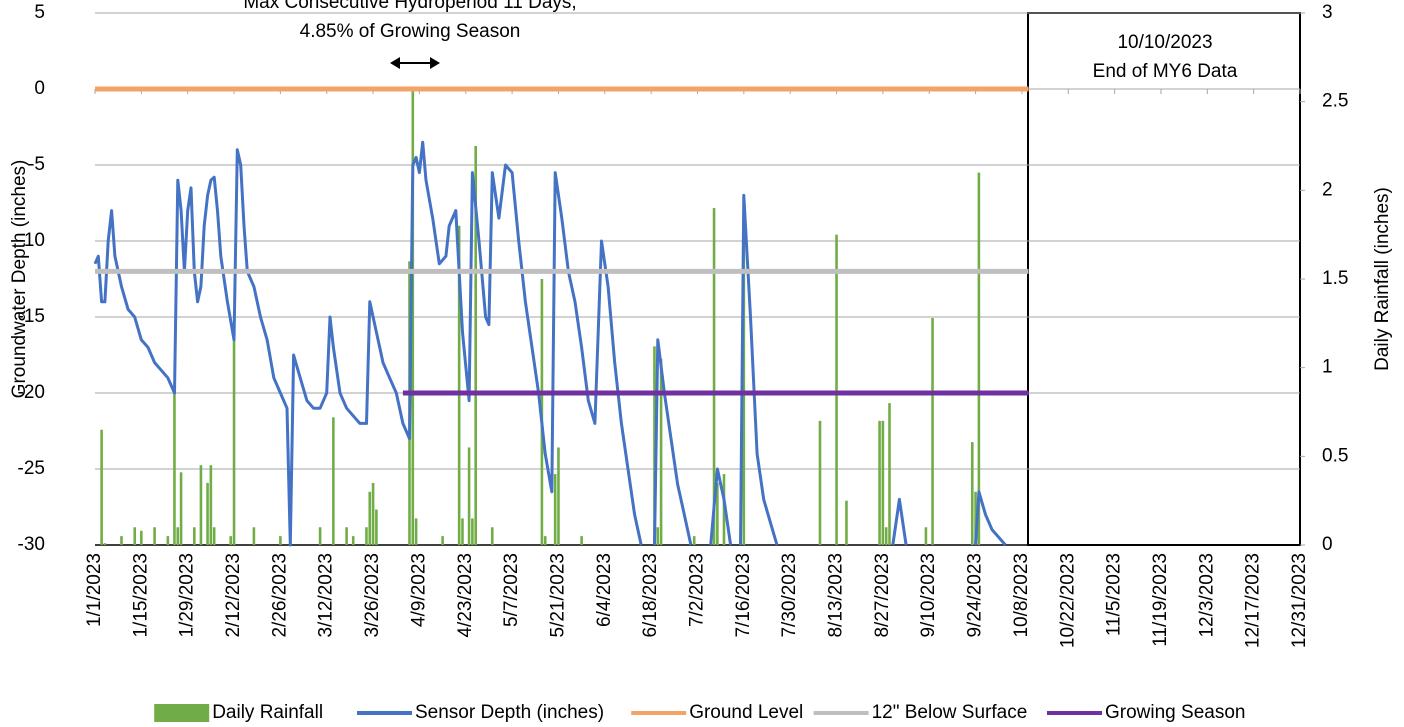 Image resolution: width=1404 pixels, height=727 pixels. What do you see at coordinates (465, 595) in the screenshot?
I see `x-tick-label: 4/23/2023` at bounding box center [465, 595].